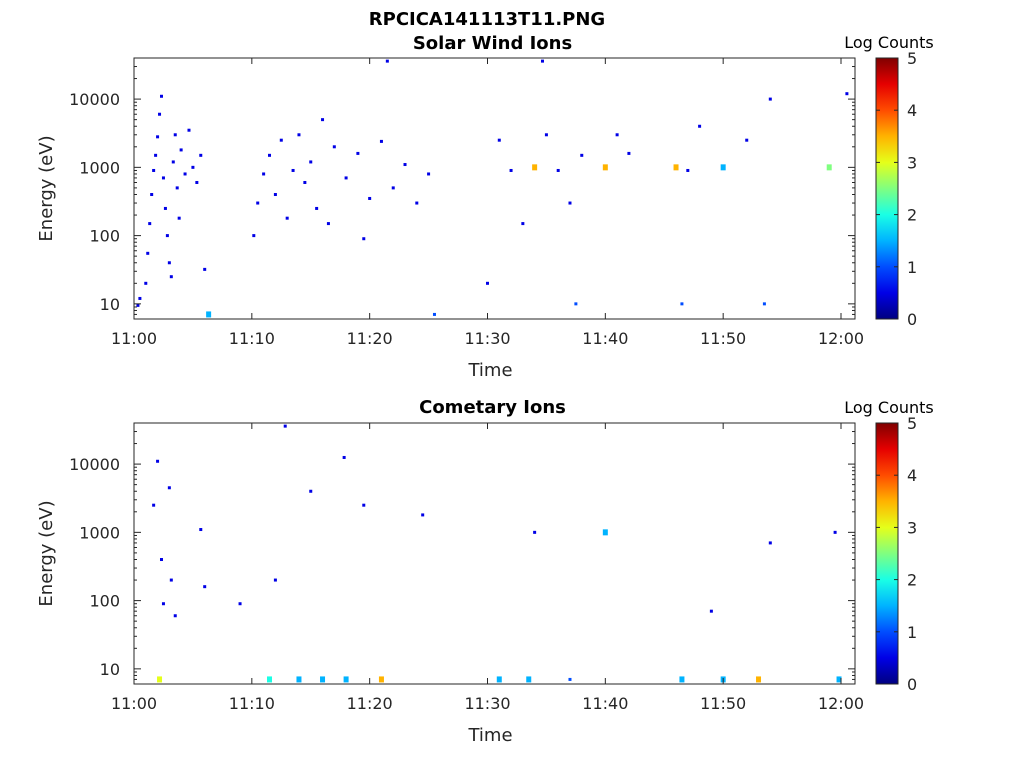 The width and height of the screenshot is (1024, 768). Describe the element at coordinates (487, 19) in the screenshot. I see `figure-title: RPCICA141113T11.PNG` at that location.